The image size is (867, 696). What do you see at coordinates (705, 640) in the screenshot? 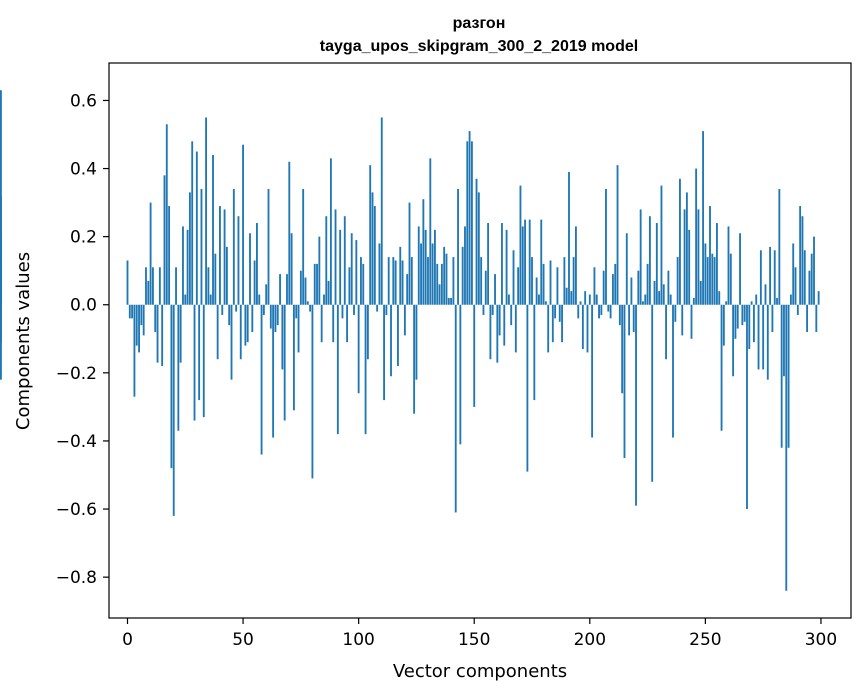
I see `x-tick-label: 250` at bounding box center [705, 640].